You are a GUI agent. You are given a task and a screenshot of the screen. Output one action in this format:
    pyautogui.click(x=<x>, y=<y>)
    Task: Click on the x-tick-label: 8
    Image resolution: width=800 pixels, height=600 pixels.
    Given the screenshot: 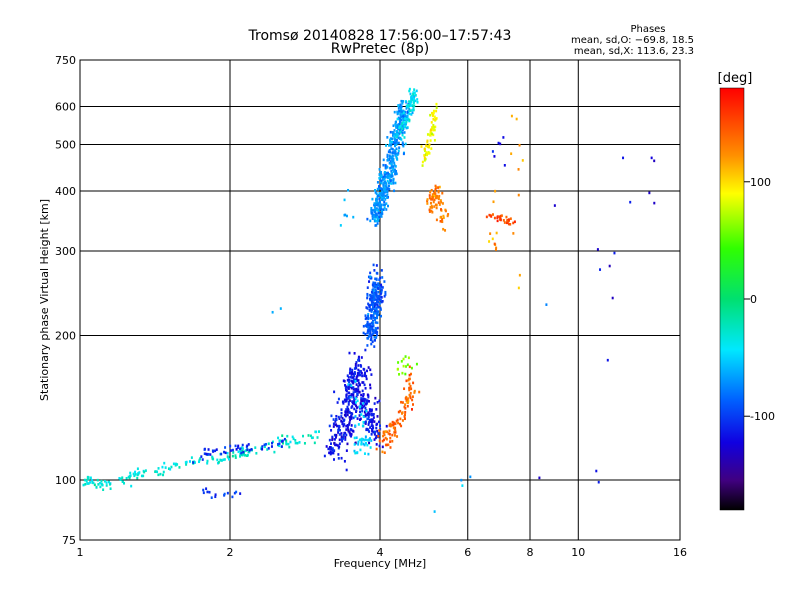 What is the action you would take?
    pyautogui.click(x=530, y=552)
    